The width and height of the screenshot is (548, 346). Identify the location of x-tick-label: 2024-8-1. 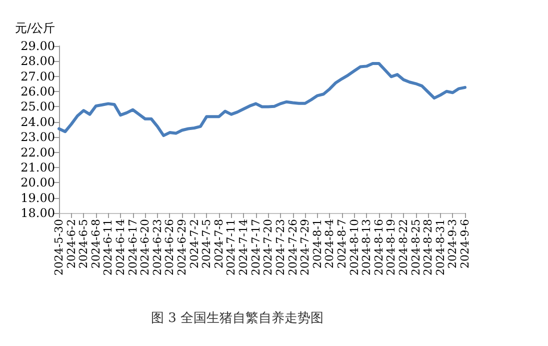
(317, 243).